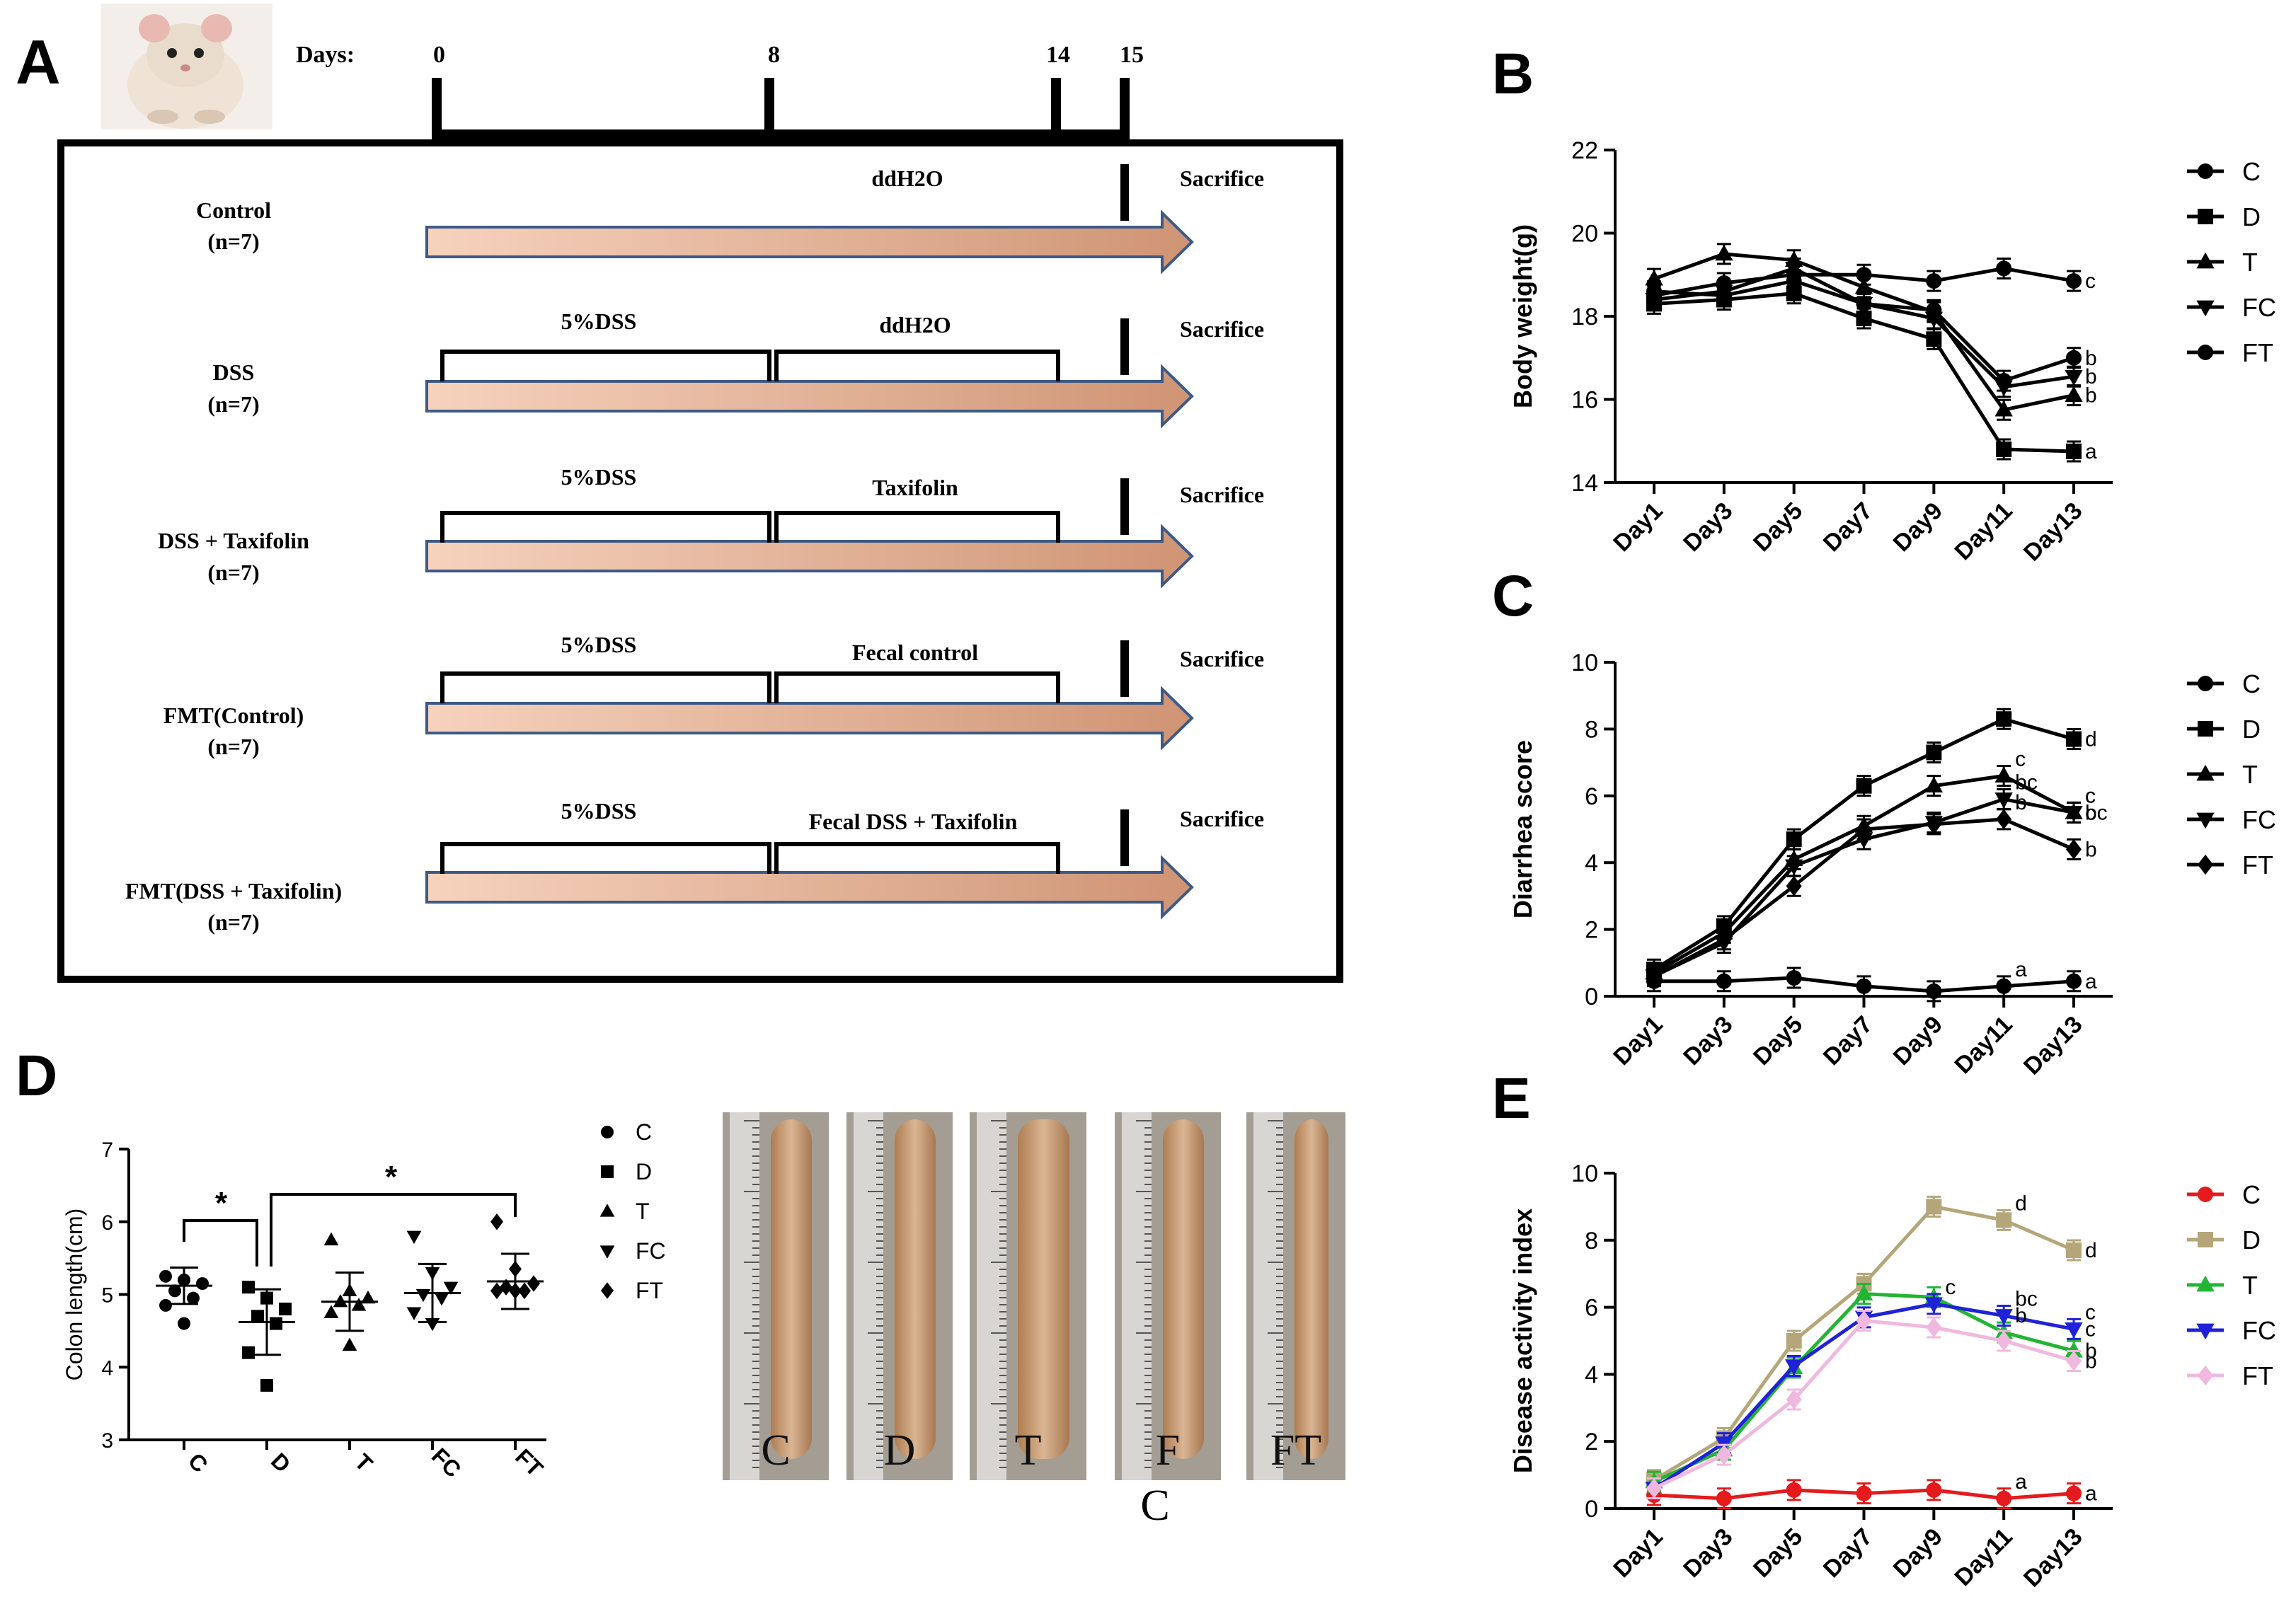  What do you see at coordinates (643, 1211) in the screenshot?
I see `legend-label: T` at bounding box center [643, 1211].